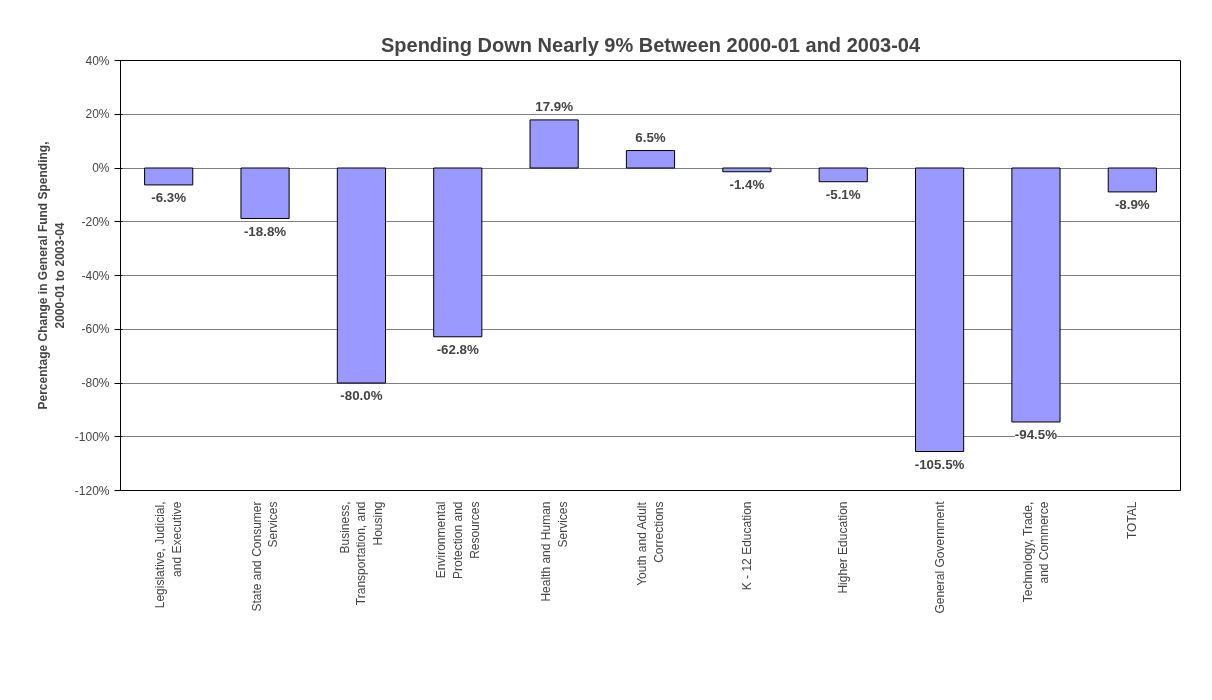 The height and width of the screenshot is (700, 1212). What do you see at coordinates (1132, 520) in the screenshot?
I see `x-tick-label: TOTAL` at bounding box center [1132, 520].